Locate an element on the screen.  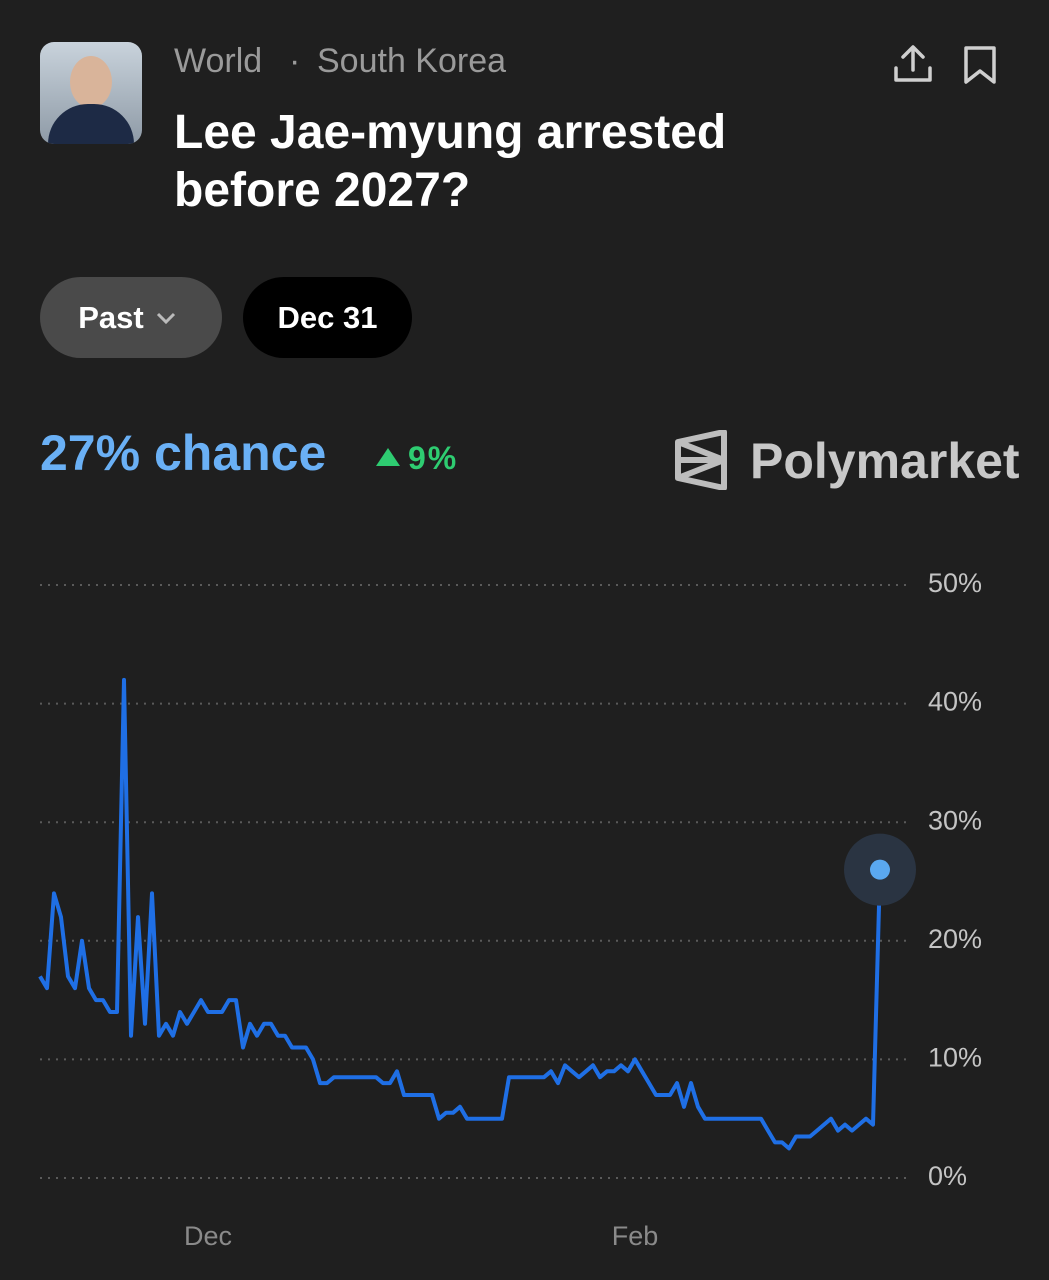
y-tick-label: 20% is located at coordinates (955, 939).